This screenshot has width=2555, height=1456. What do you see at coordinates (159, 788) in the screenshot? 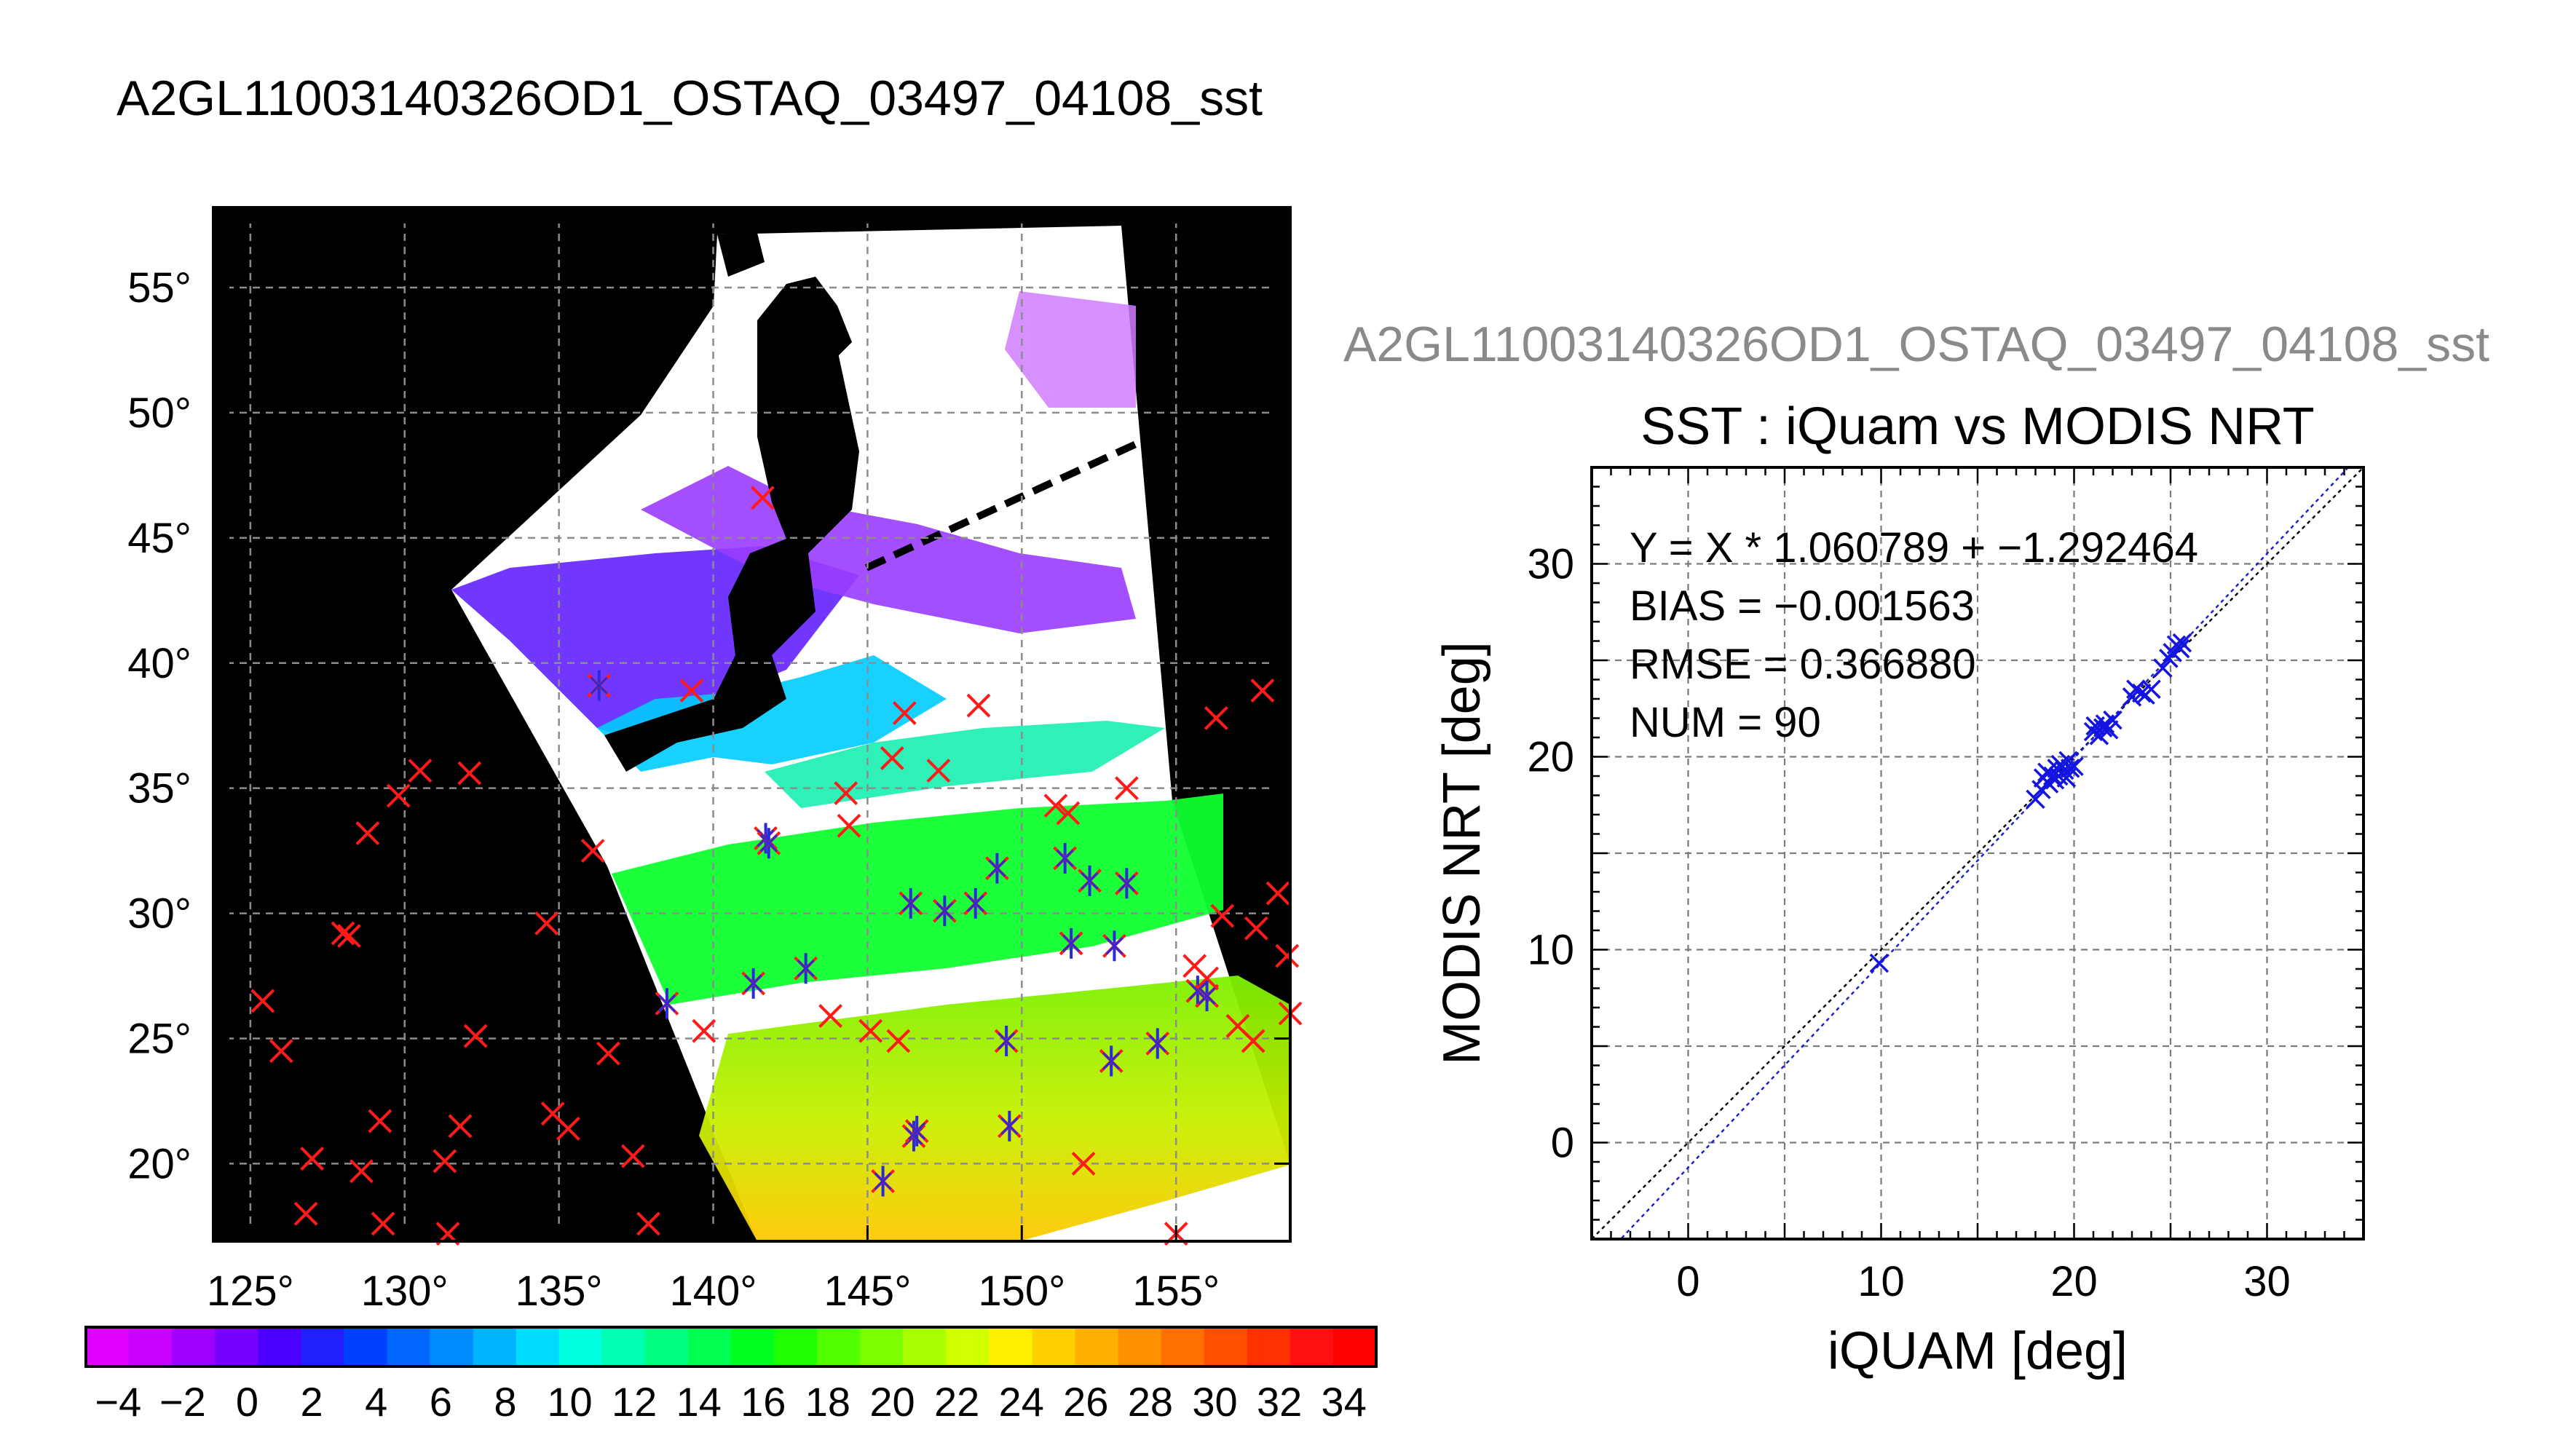
I see `map-lat-label: 35°` at bounding box center [159, 788].